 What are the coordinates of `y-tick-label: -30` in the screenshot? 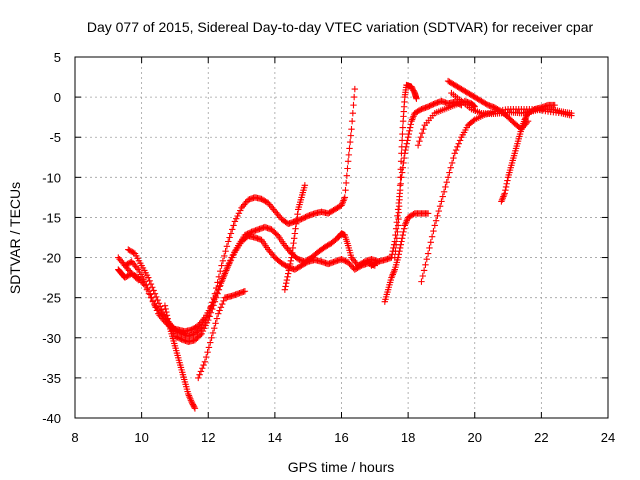 It's located at (51, 338).